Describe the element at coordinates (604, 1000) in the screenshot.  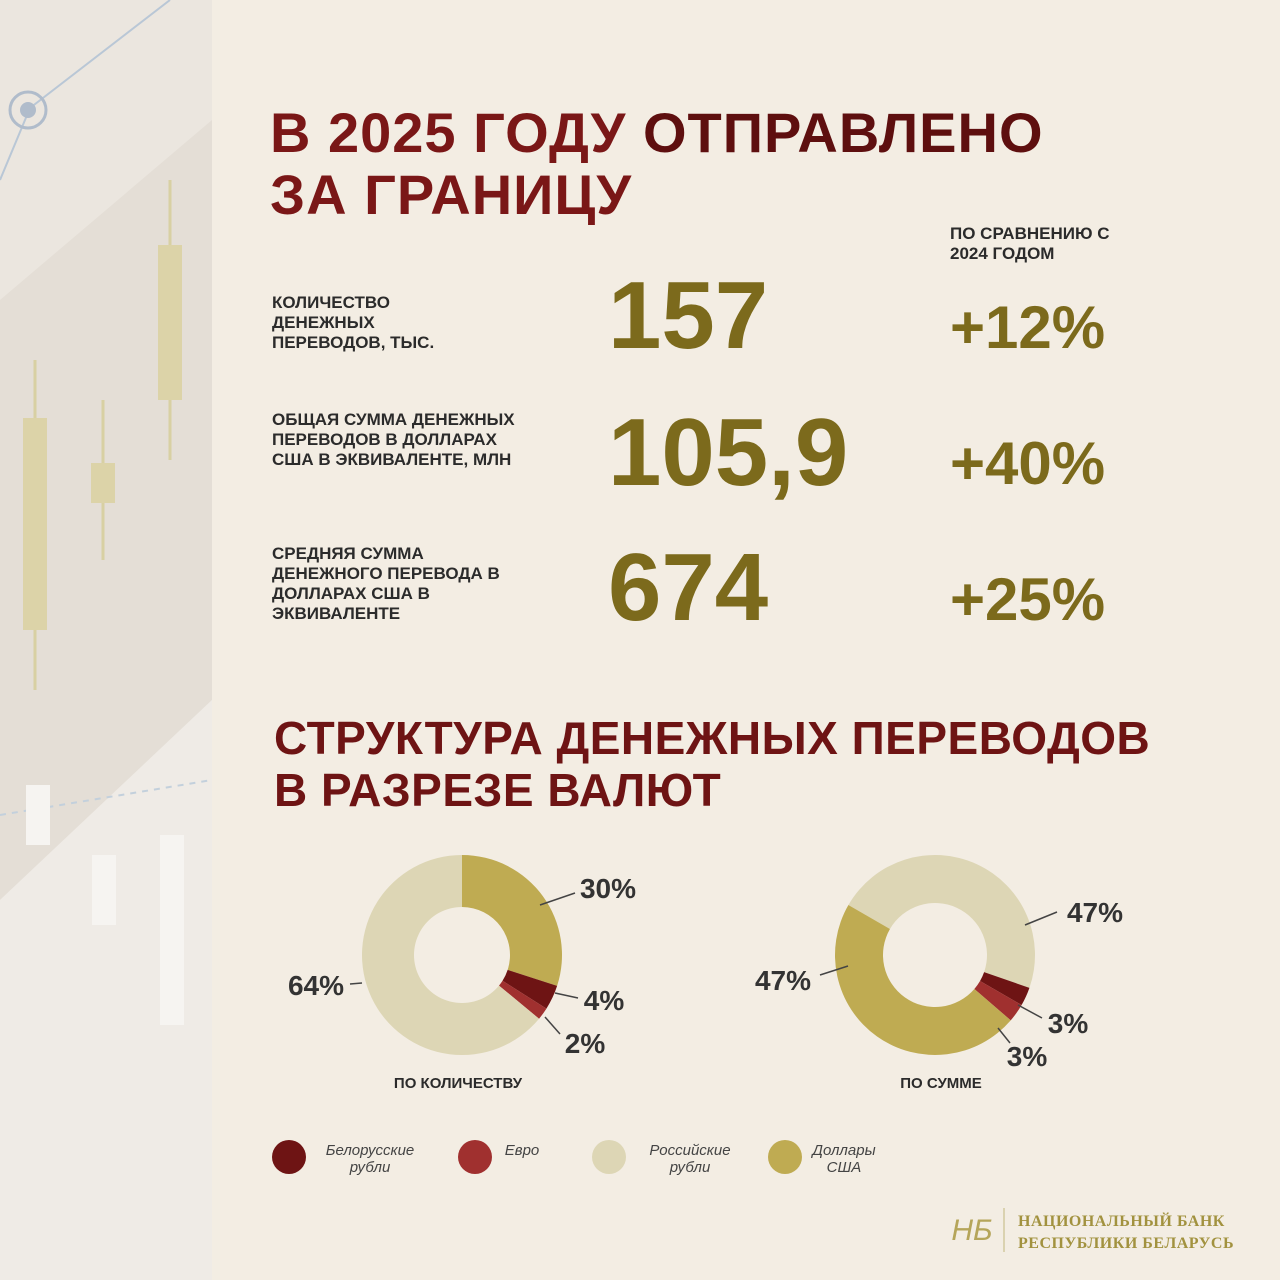
I see `value-label: 4%` at that location.